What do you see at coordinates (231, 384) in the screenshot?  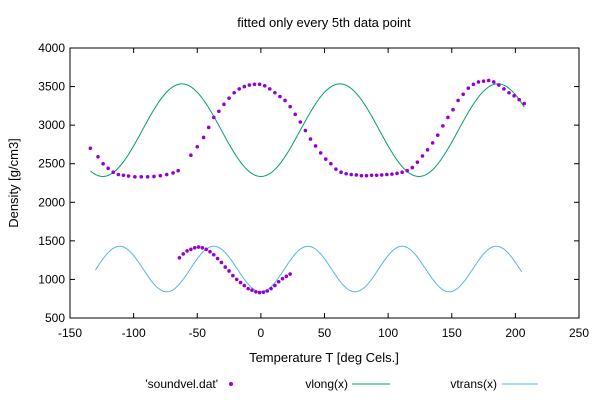 I see `legend-symbol-points` at bounding box center [231, 384].